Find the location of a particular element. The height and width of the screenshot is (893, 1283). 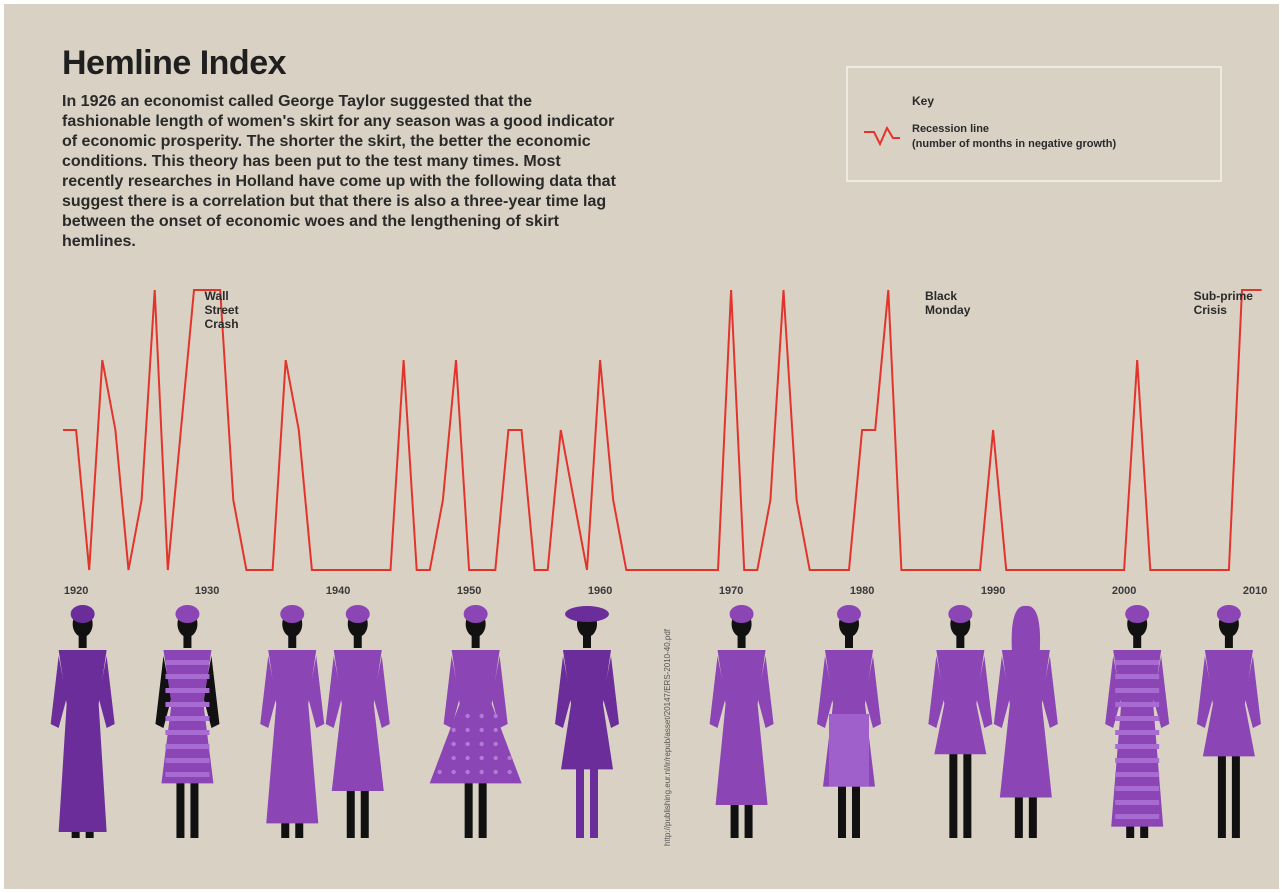

x-tick-label: 1950 is located at coordinates (469, 591).